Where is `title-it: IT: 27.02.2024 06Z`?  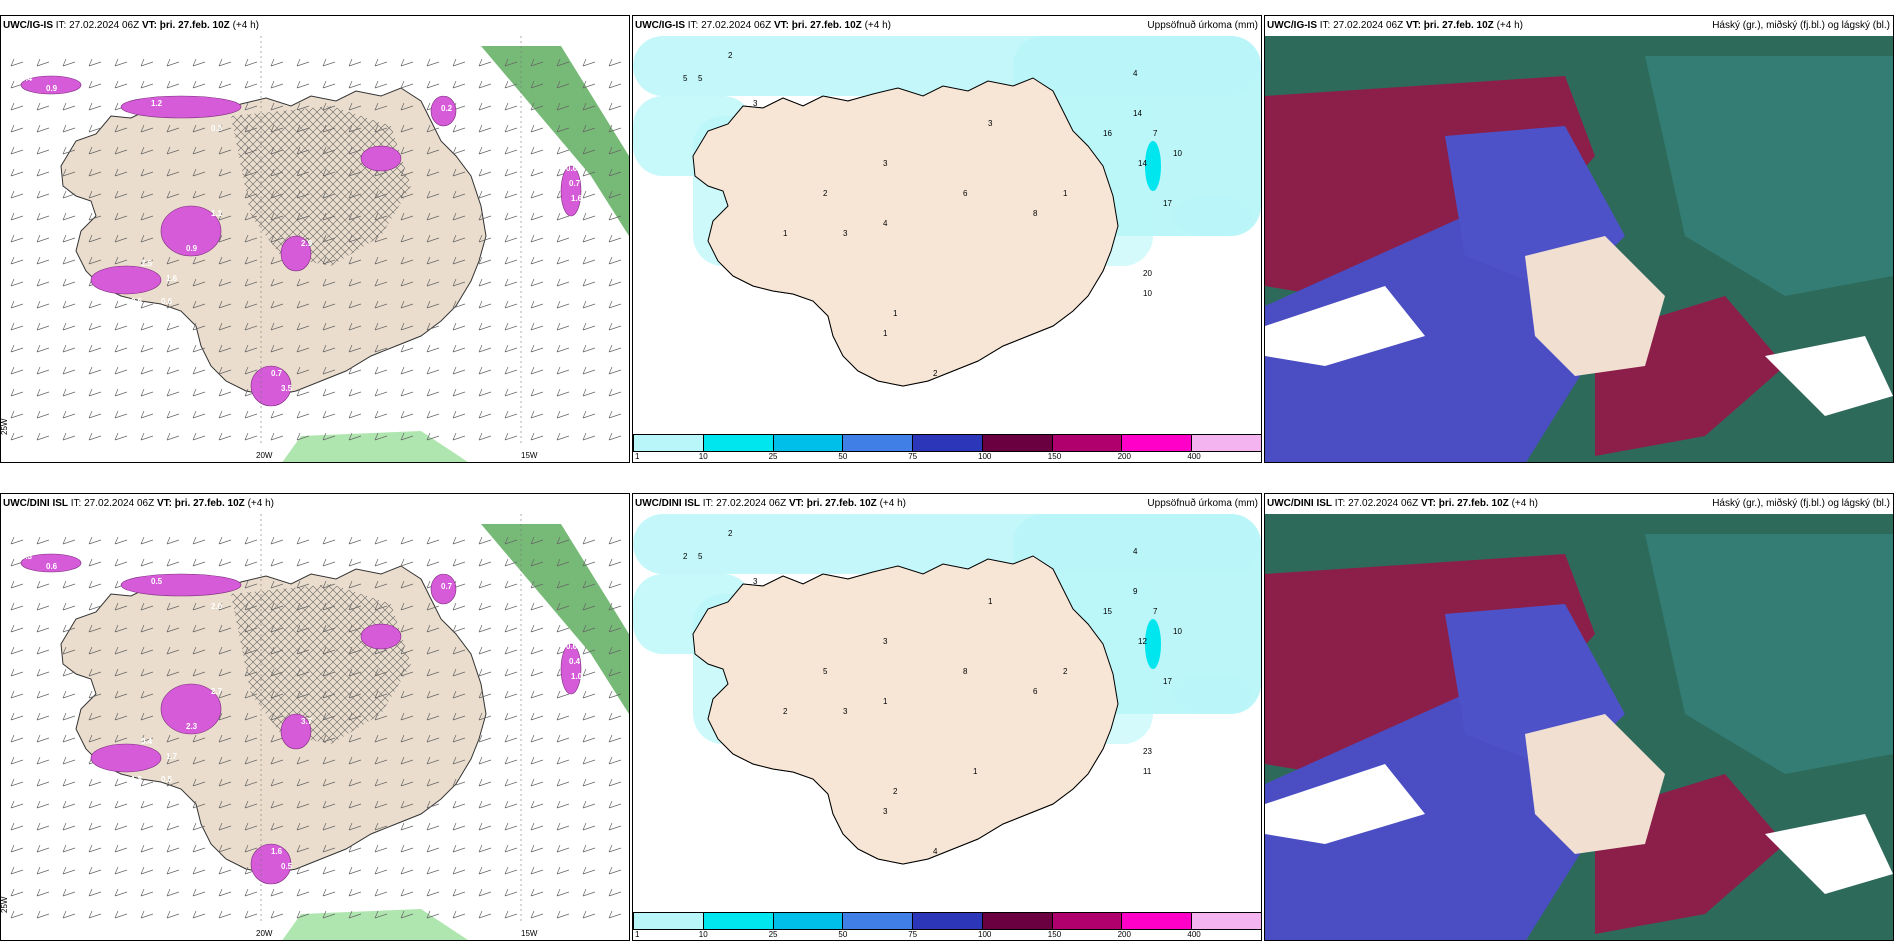 title-it: IT: 27.02.2024 06Z is located at coordinates (1376, 503).